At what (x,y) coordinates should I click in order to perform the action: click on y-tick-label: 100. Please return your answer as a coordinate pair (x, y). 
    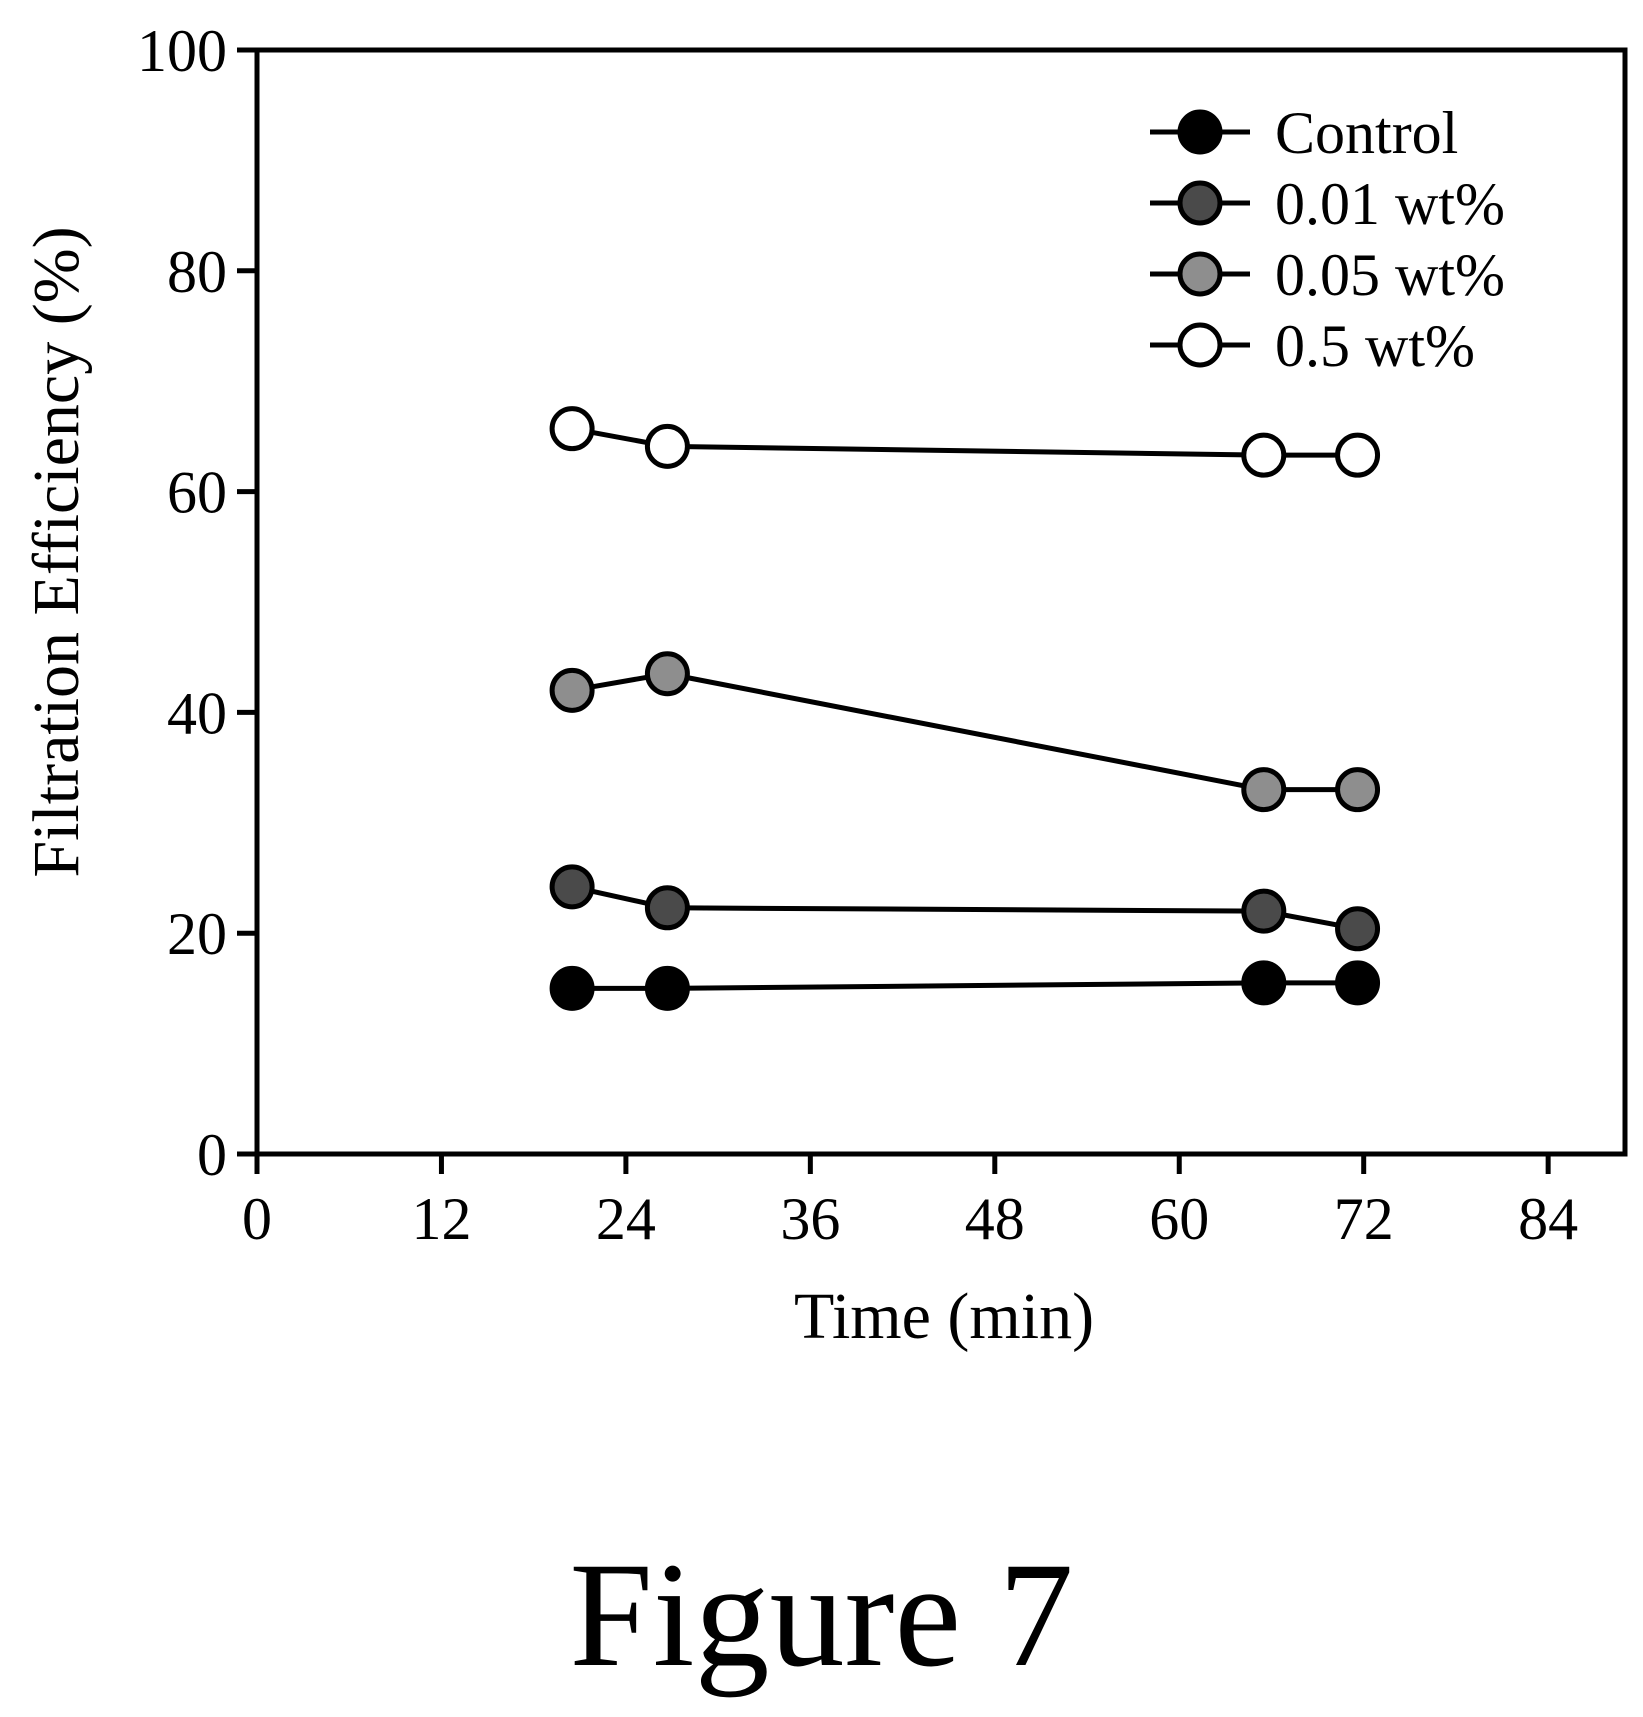
    Looking at the image, I should click on (182, 51).